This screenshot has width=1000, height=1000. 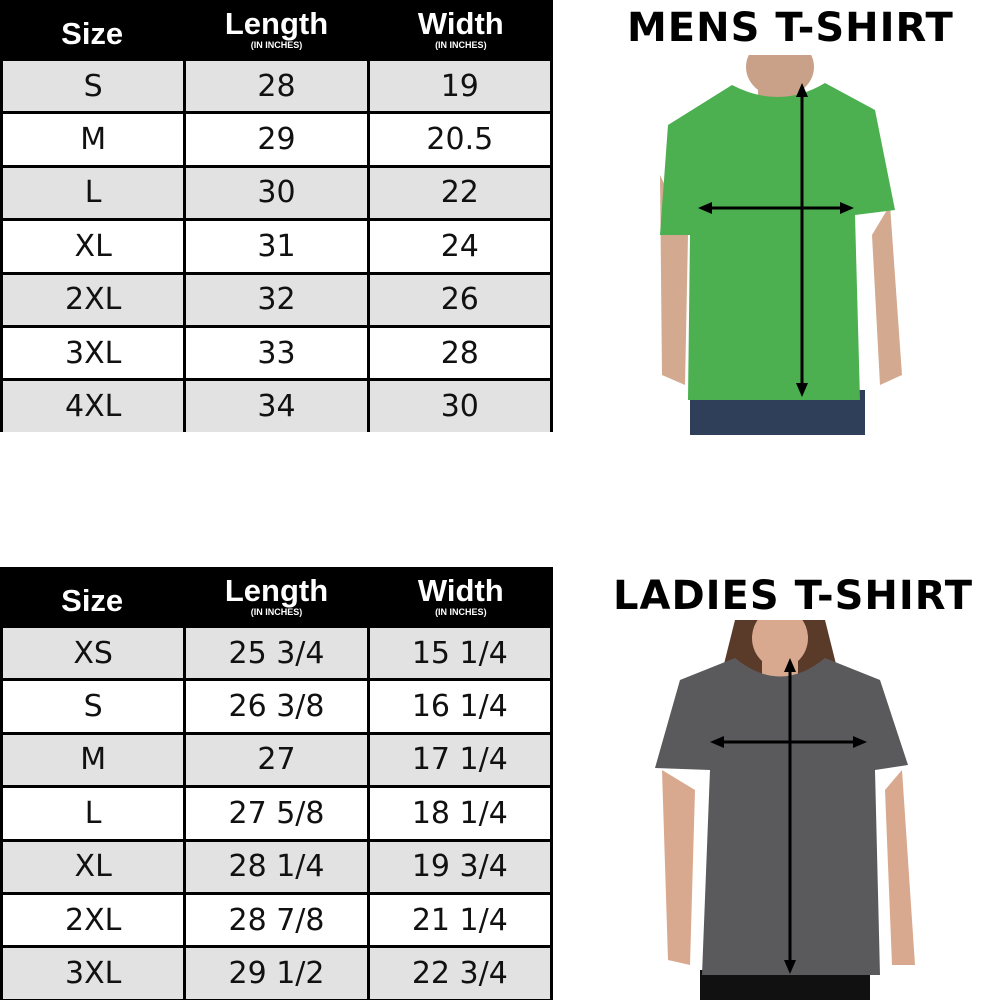 I want to click on length-cell: 26 3/8, so click(x=276, y=706).